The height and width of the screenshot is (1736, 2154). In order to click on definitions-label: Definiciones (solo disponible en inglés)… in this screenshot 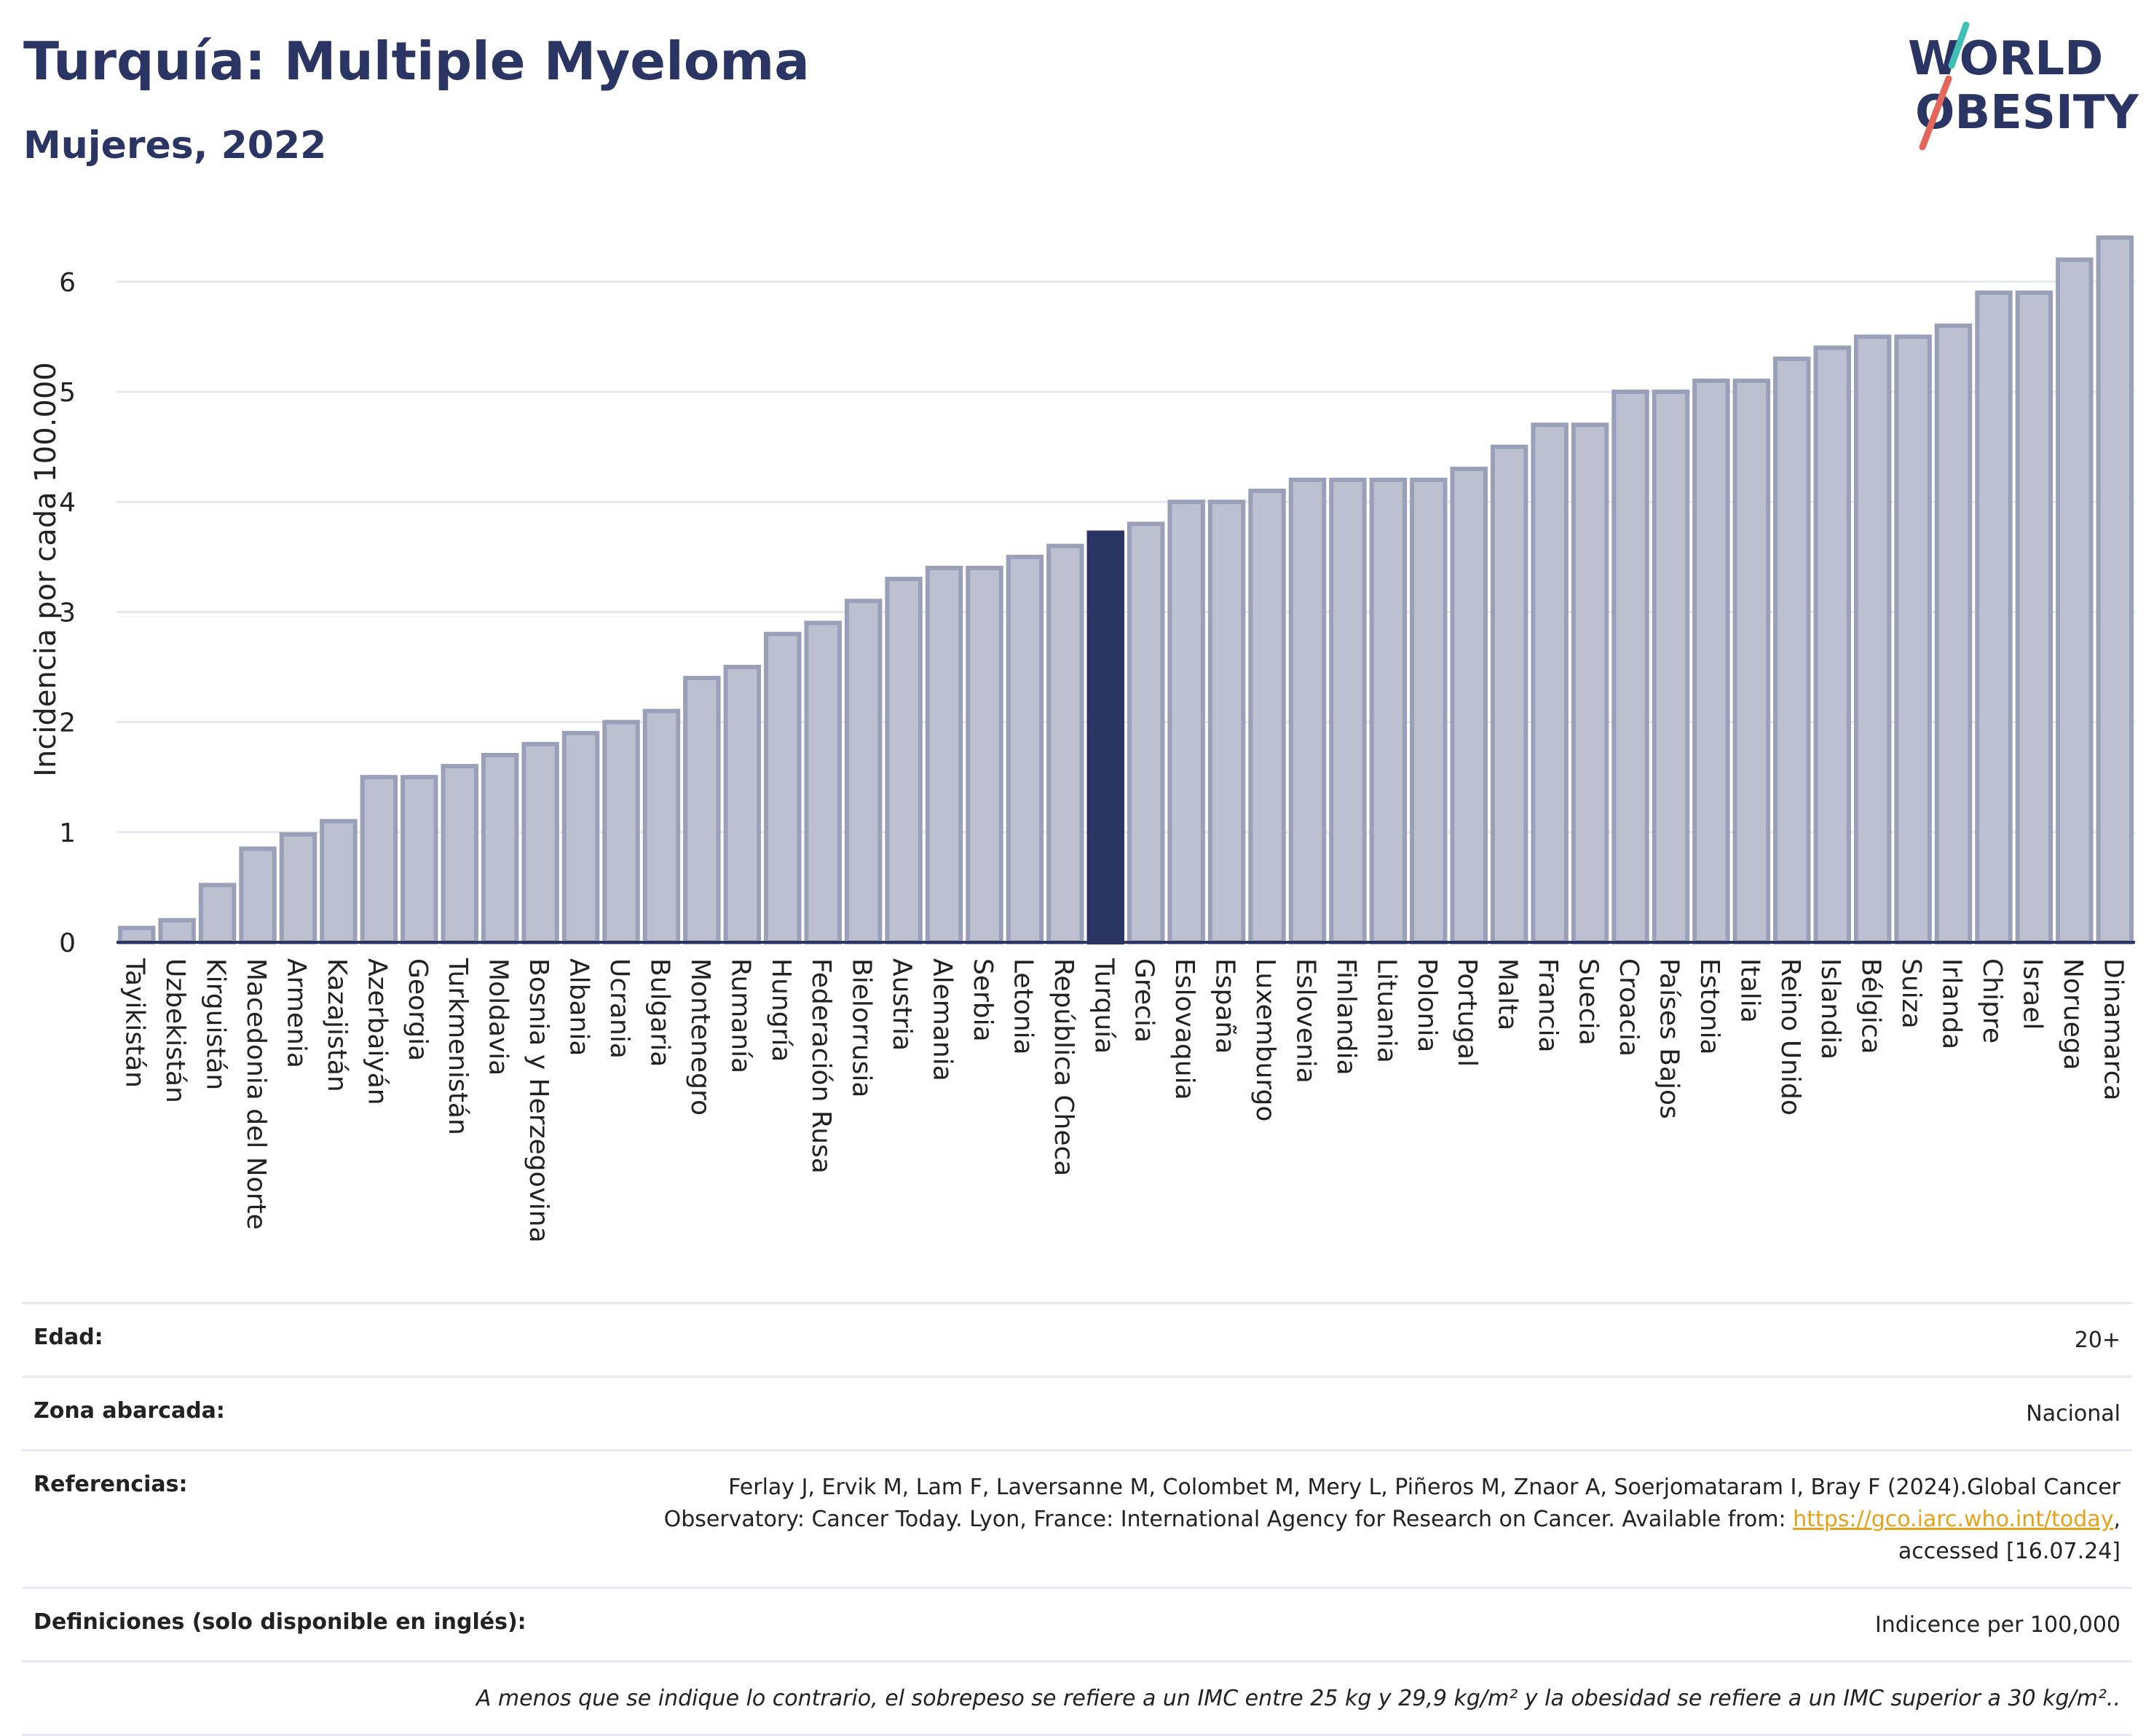, I will do `click(279, 1622)`.